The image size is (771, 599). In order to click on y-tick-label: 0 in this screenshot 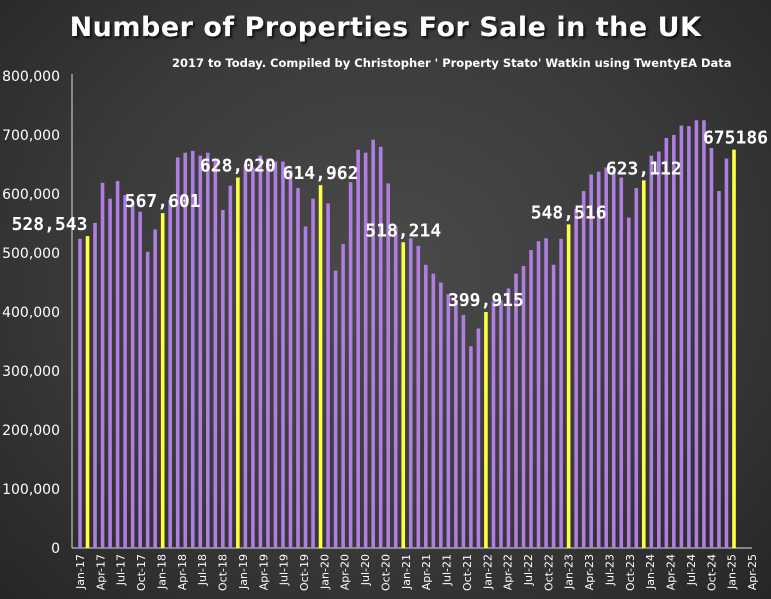, I will do `click(55, 549)`.